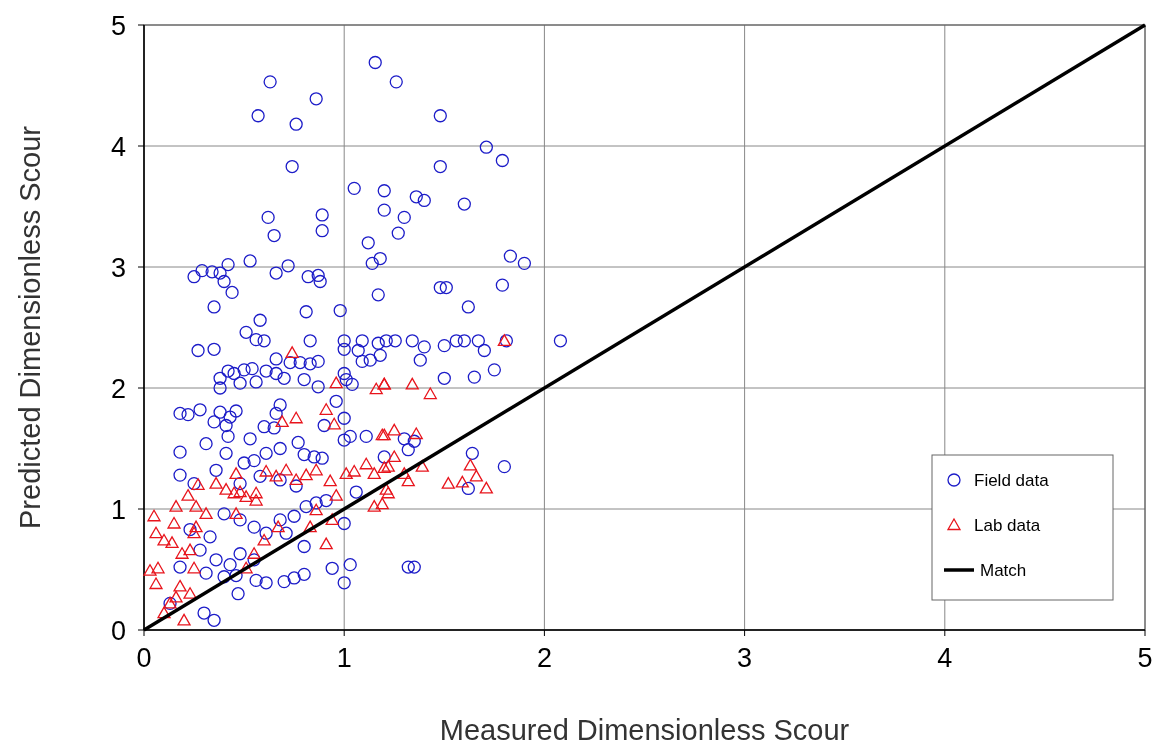 The height and width of the screenshot is (754, 1162). What do you see at coordinates (544, 658) in the screenshot?
I see `x-tick-label: 2` at bounding box center [544, 658].